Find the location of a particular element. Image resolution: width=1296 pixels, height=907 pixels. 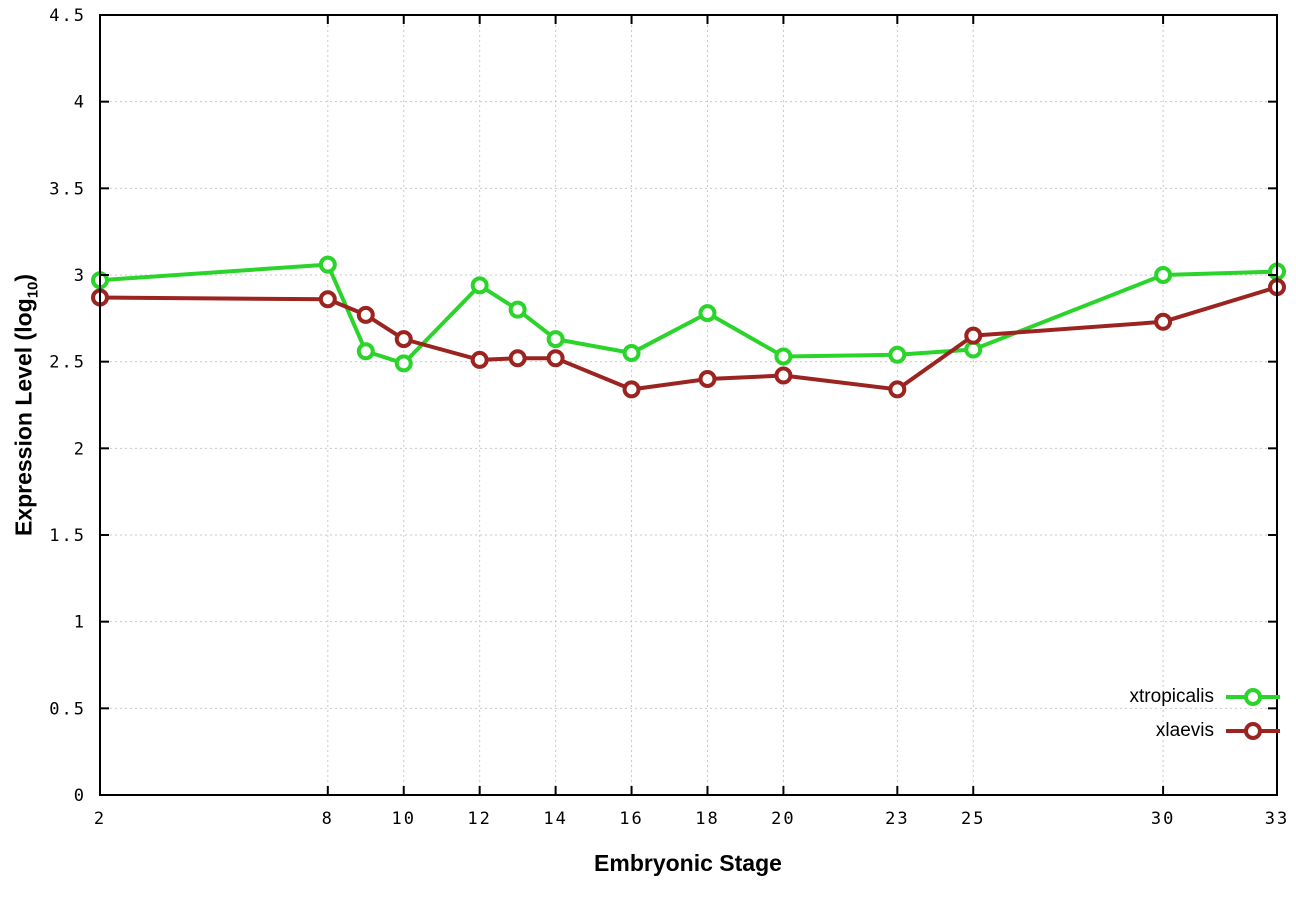

legend-swatch-xtropicalis is located at coordinates (1253, 697).